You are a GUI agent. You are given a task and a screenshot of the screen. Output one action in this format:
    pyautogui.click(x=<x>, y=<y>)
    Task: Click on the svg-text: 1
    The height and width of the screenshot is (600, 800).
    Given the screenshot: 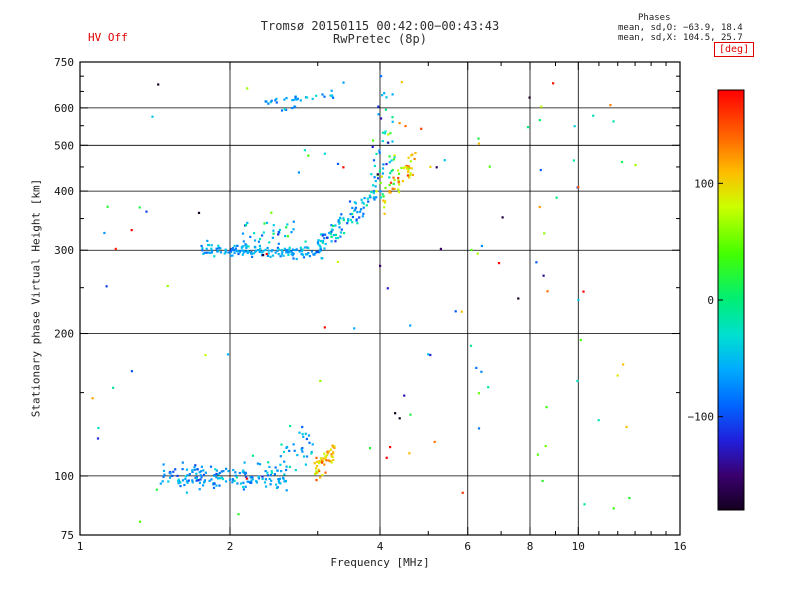 What is the action you would take?
    pyautogui.click(x=80, y=546)
    